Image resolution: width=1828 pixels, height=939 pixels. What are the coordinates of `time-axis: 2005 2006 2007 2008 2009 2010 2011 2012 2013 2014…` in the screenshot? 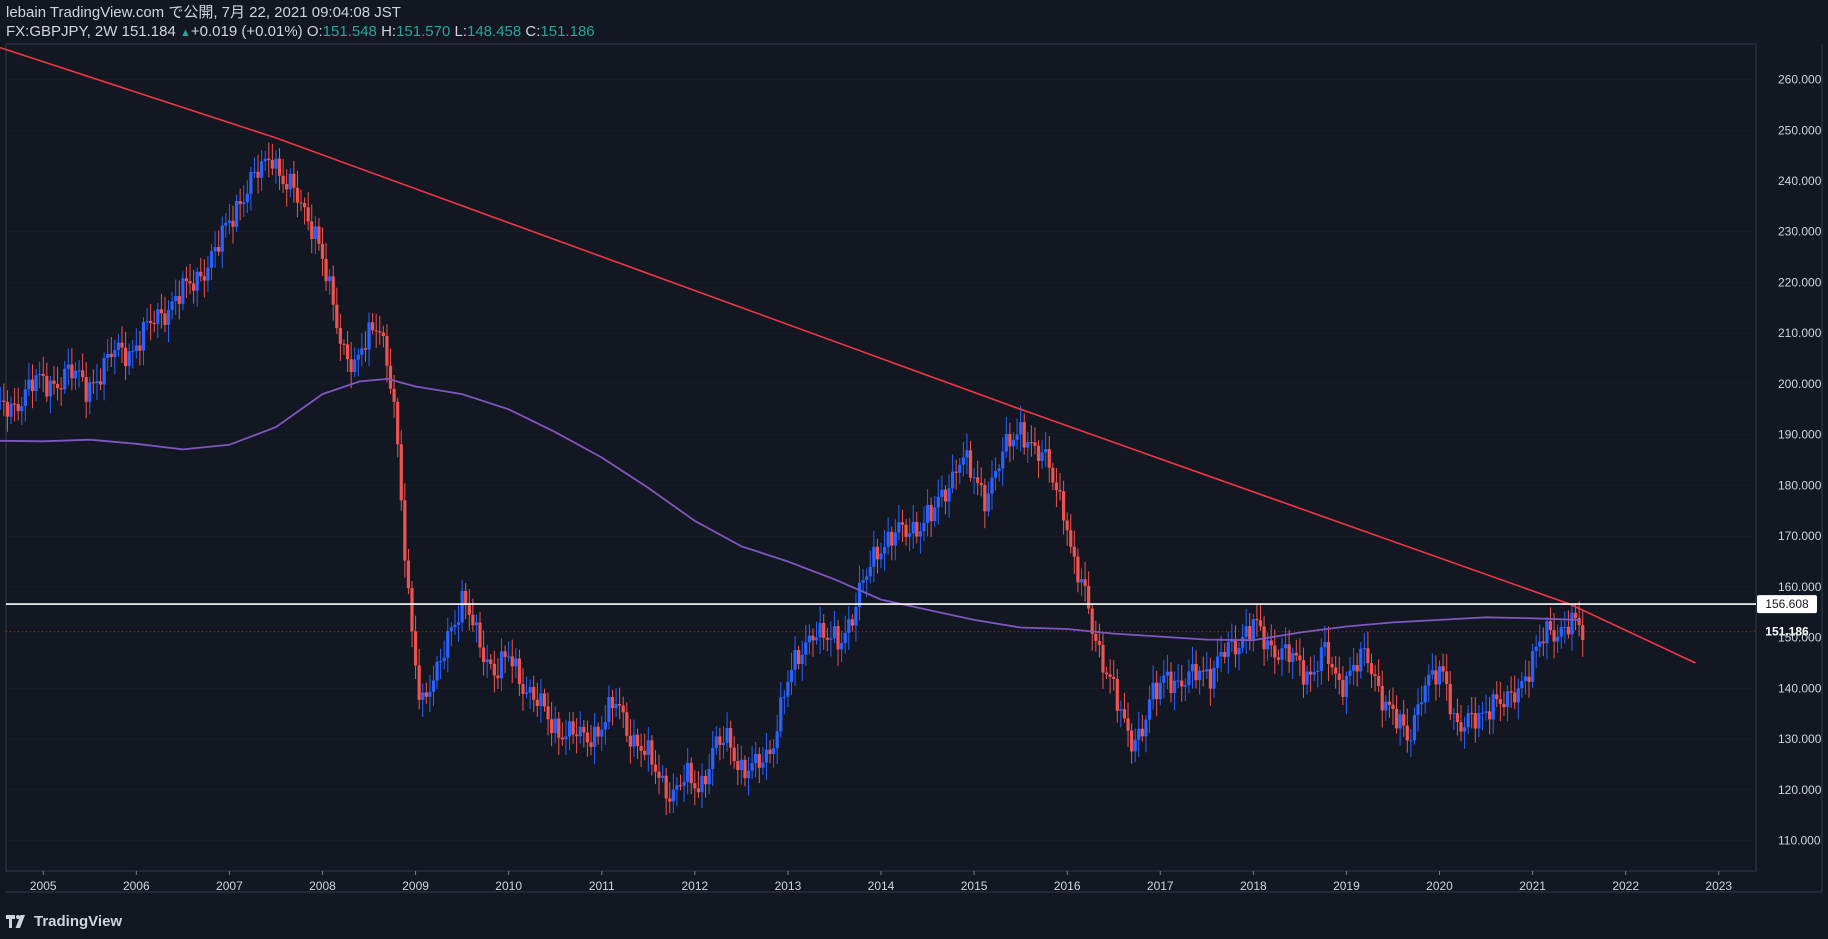 It's located at (881, 882).